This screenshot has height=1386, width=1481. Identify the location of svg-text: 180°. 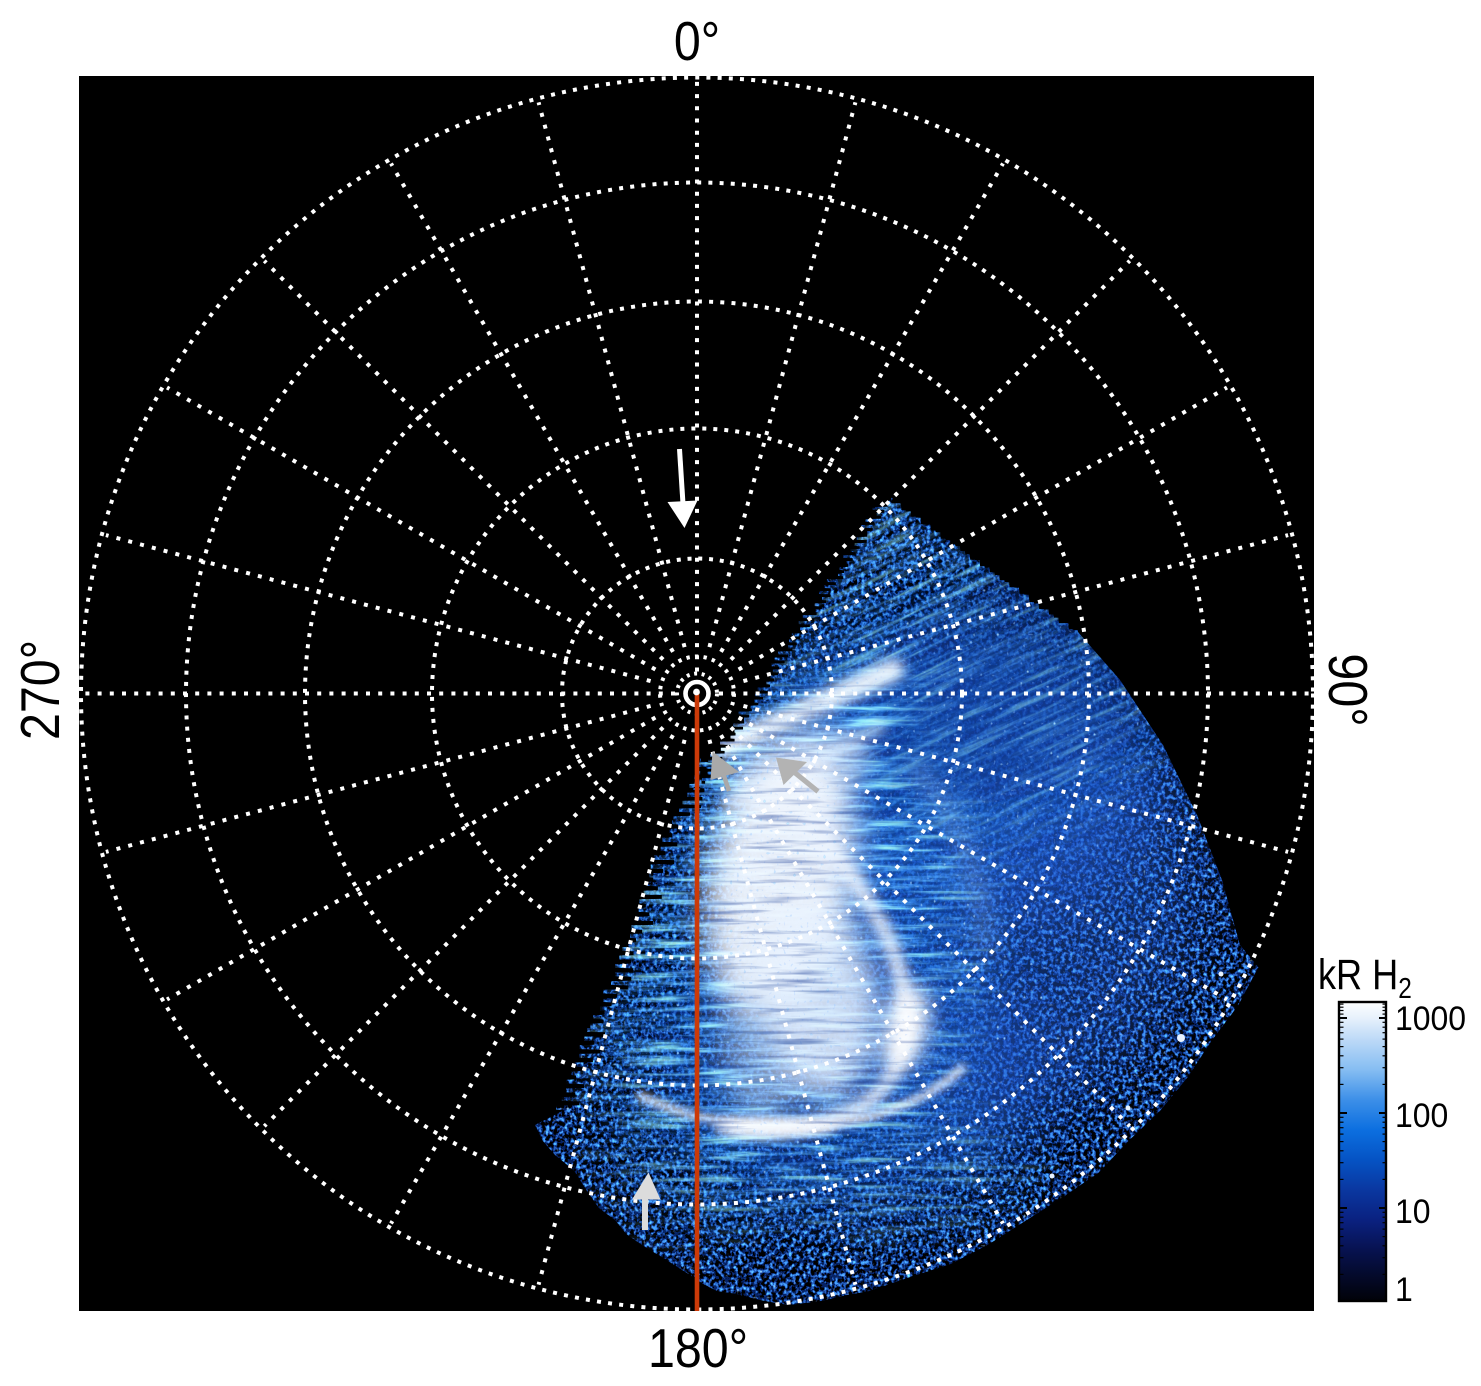
(698, 1348).